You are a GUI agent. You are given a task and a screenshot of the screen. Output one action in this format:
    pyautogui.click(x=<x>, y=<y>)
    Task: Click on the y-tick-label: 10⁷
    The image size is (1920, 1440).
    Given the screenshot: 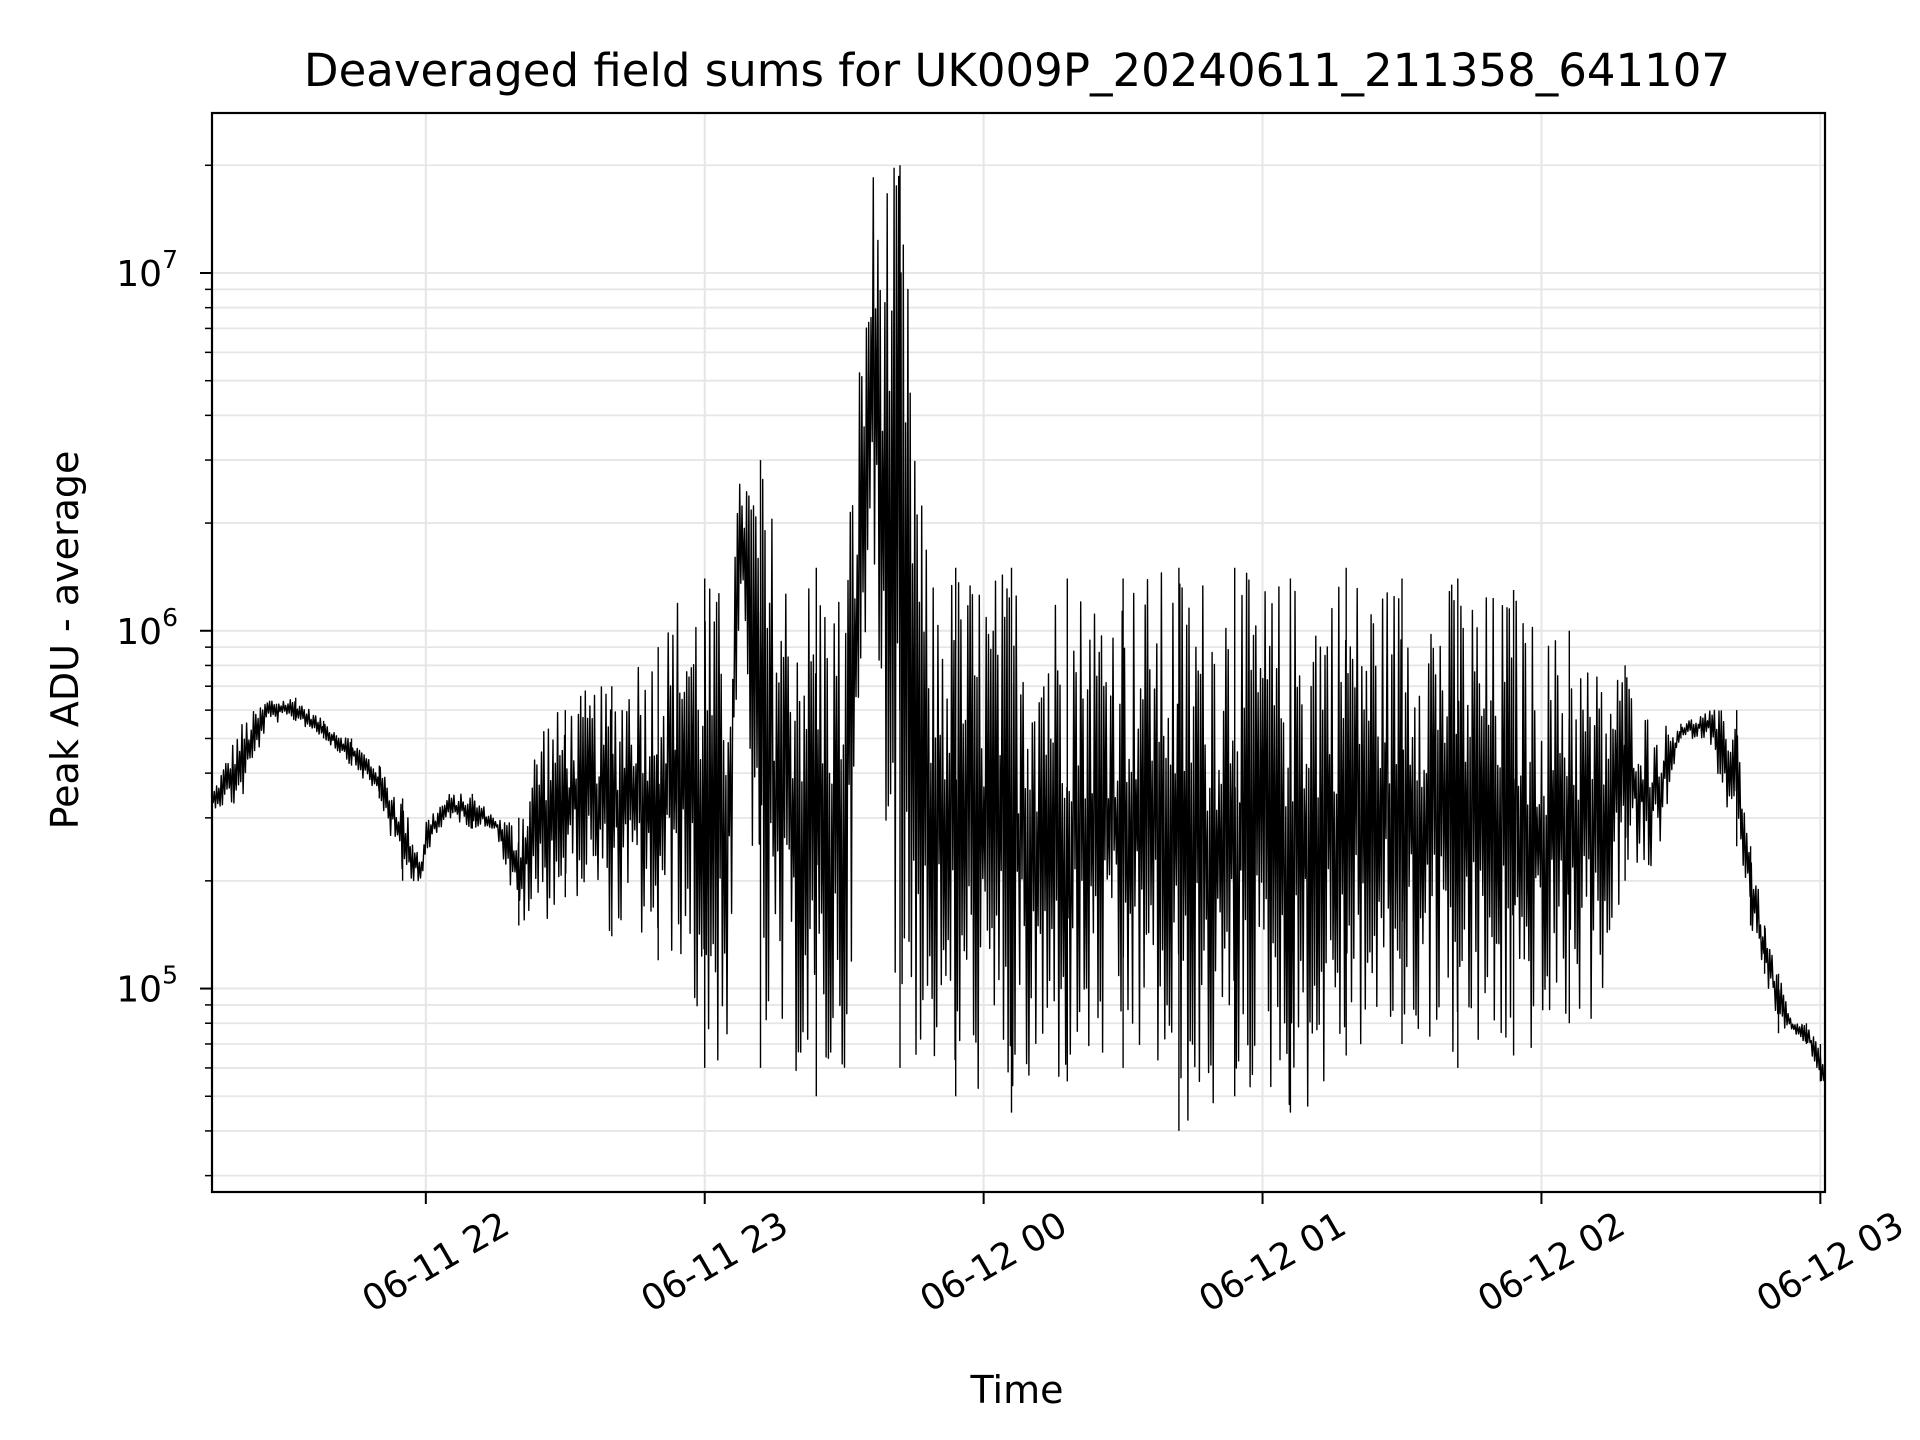 What is the action you would take?
    pyautogui.click(x=147, y=270)
    